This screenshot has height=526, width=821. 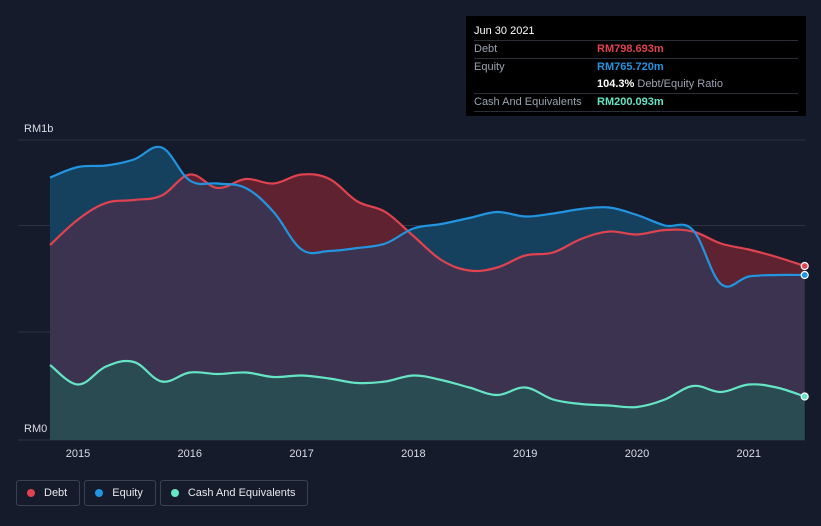 What do you see at coordinates (35, 429) in the screenshot?
I see `y-label-bottom: RM0` at bounding box center [35, 429].